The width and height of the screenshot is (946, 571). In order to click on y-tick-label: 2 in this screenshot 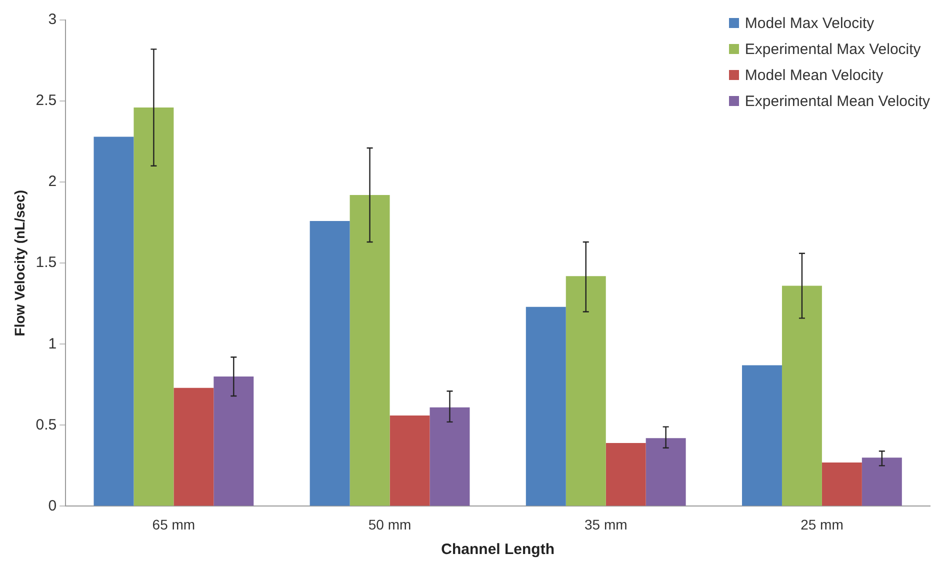, I will do `click(52, 181)`.